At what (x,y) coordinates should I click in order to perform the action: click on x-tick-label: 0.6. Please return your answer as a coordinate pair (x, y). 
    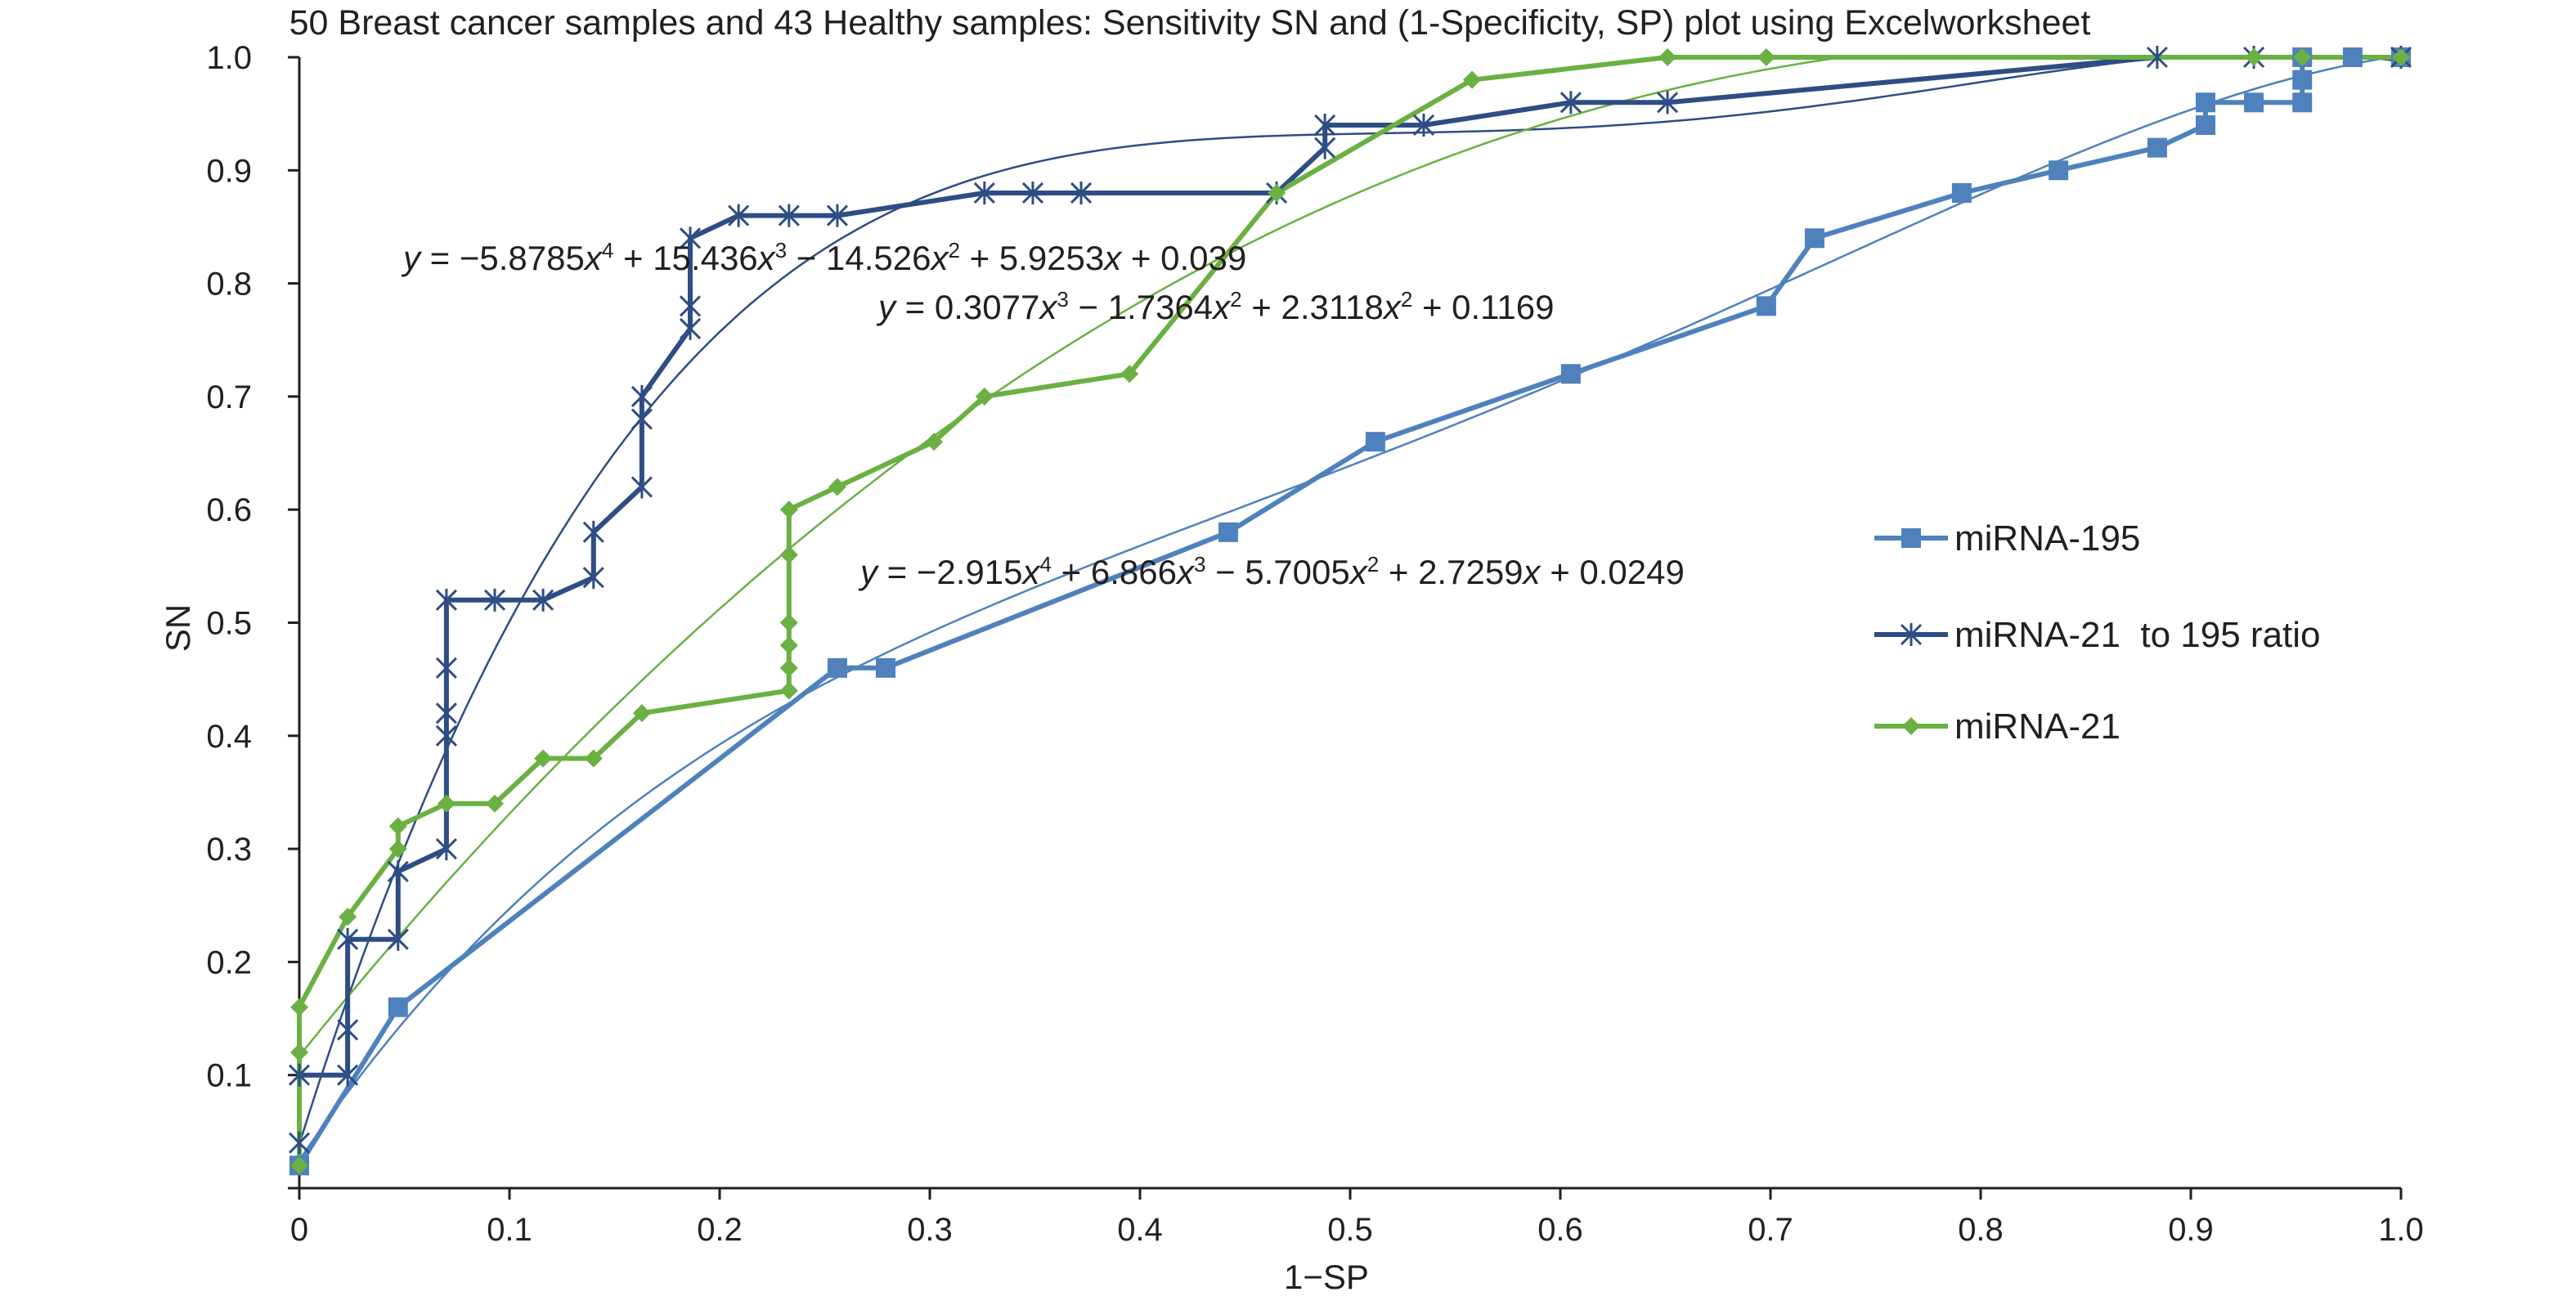
    Looking at the image, I should click on (1560, 1230).